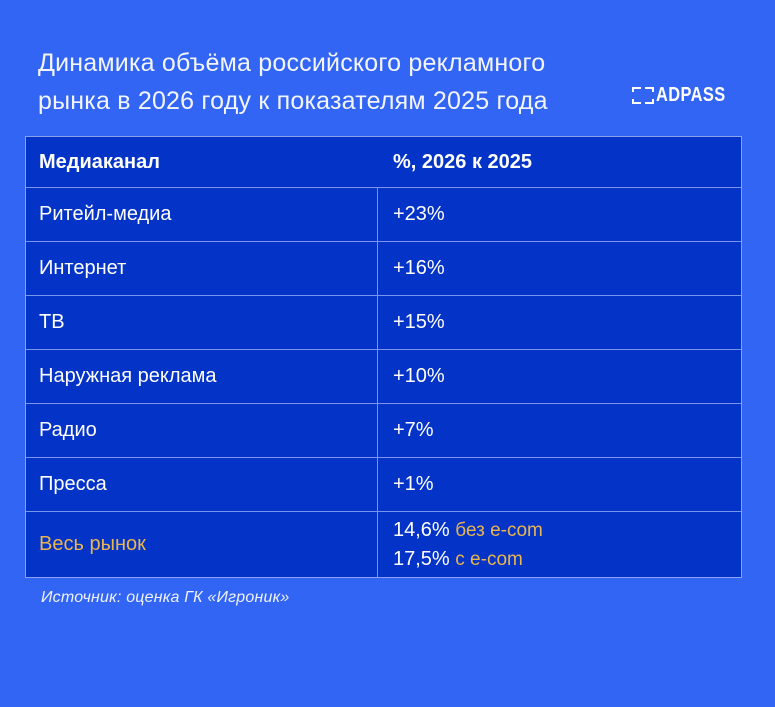 This screenshot has width=775, height=707. Describe the element at coordinates (419, 214) in the screenshot. I see `value-cell: +23%` at that location.